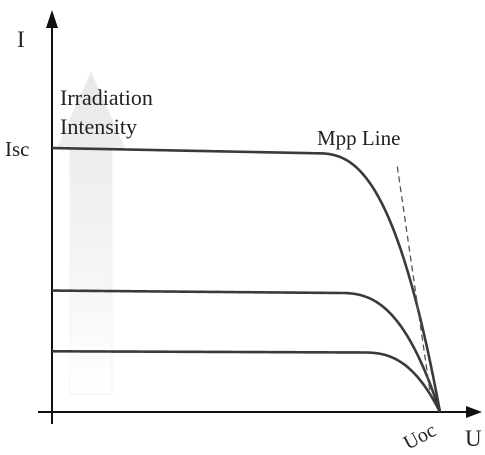 The height and width of the screenshot is (455, 485). I want to click on y-axis-label: I, so click(21, 39).